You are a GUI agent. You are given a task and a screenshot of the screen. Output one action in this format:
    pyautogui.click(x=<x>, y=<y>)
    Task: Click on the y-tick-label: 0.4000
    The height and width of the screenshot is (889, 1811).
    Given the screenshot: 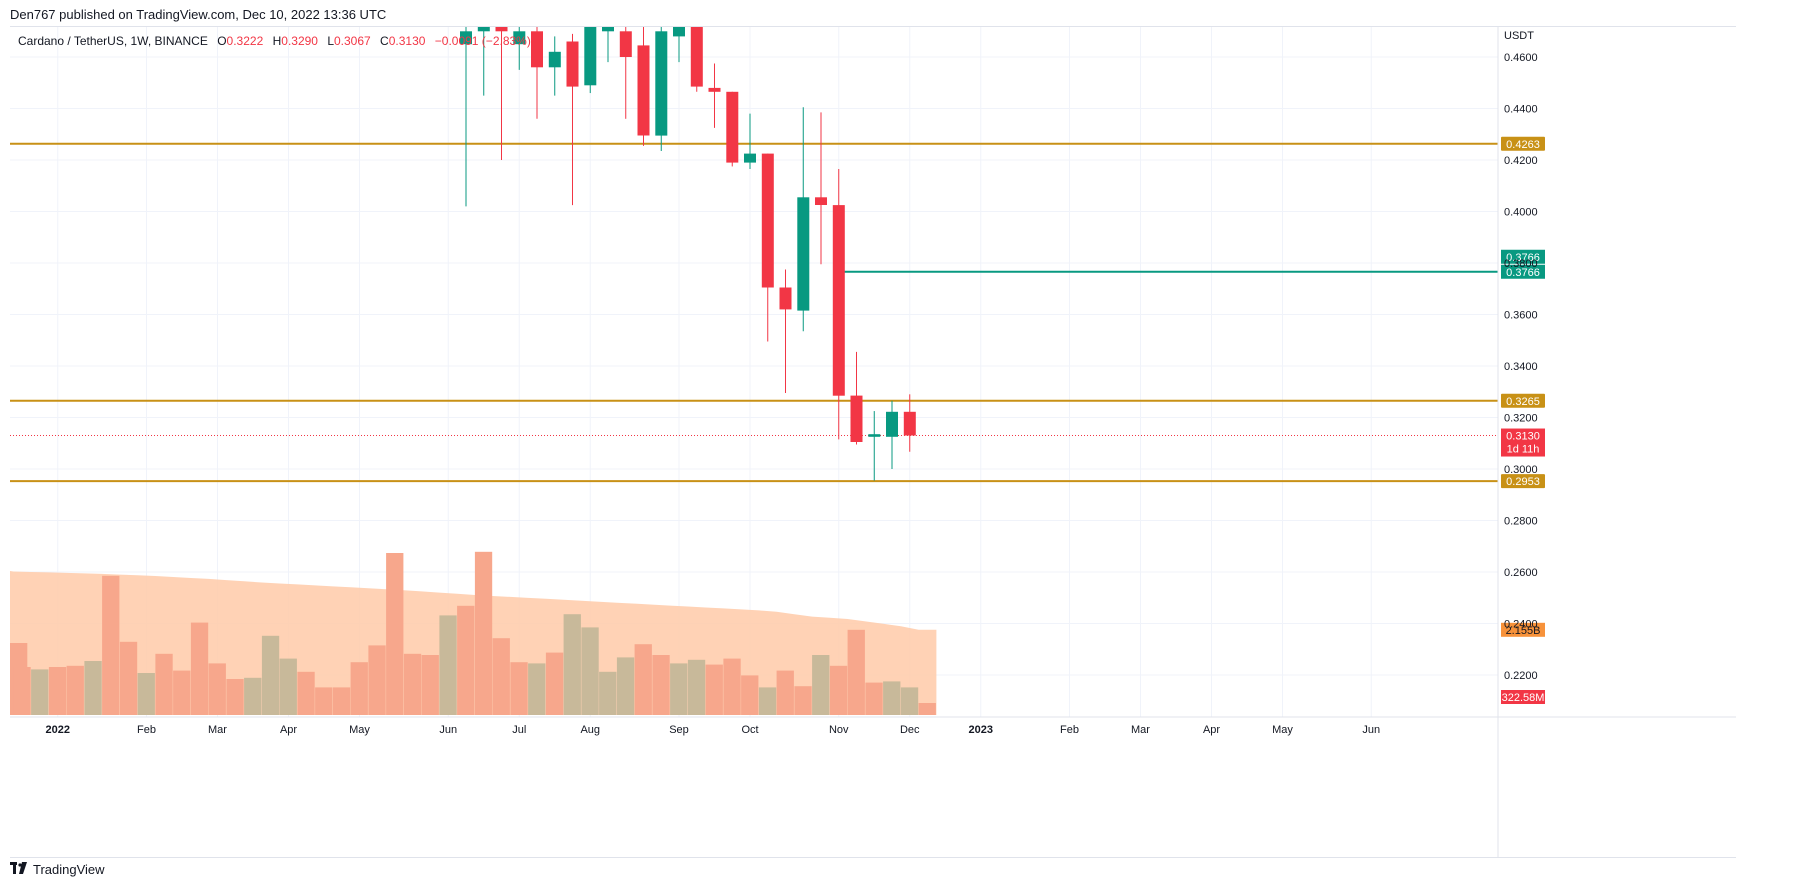 What is the action you would take?
    pyautogui.click(x=1521, y=213)
    